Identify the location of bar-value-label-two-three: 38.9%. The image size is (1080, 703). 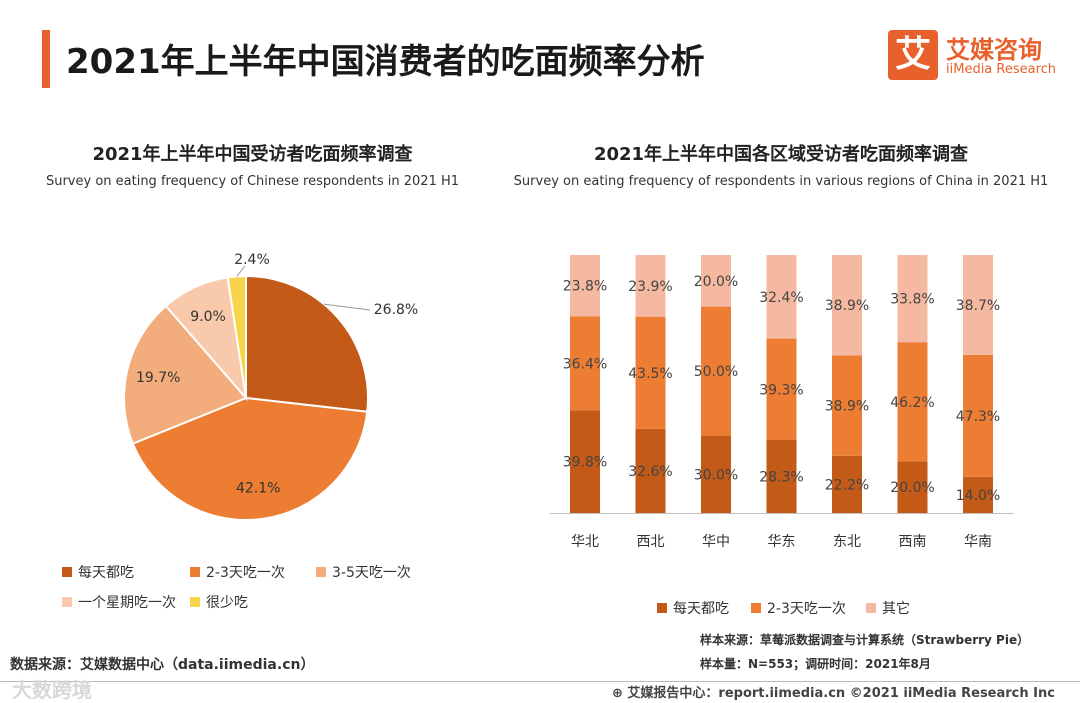
(847, 407).